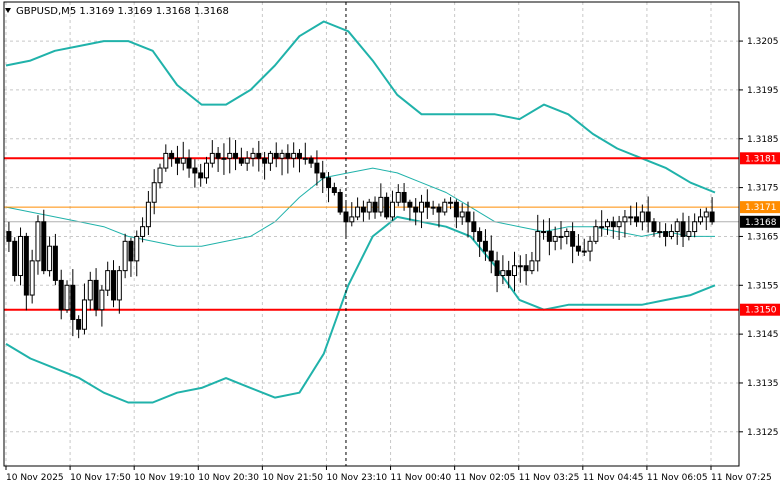 This screenshot has width=781, height=489. Describe the element at coordinates (677, 478) in the screenshot. I see `x-tick-label: 11 Nov 06:05` at that location.